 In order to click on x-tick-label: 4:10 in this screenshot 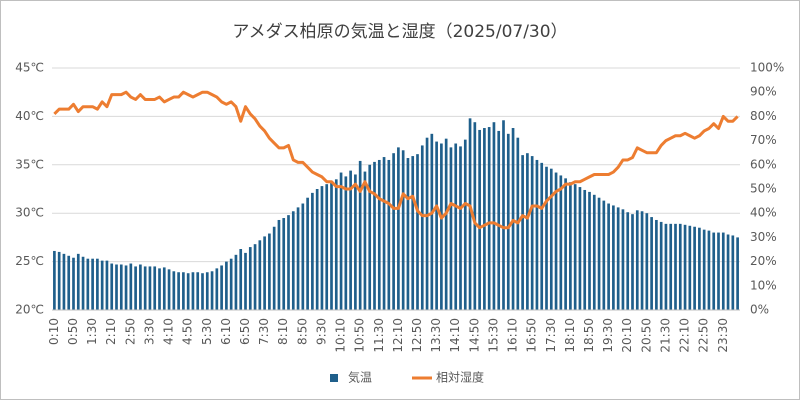, I will do `click(169, 331)`.